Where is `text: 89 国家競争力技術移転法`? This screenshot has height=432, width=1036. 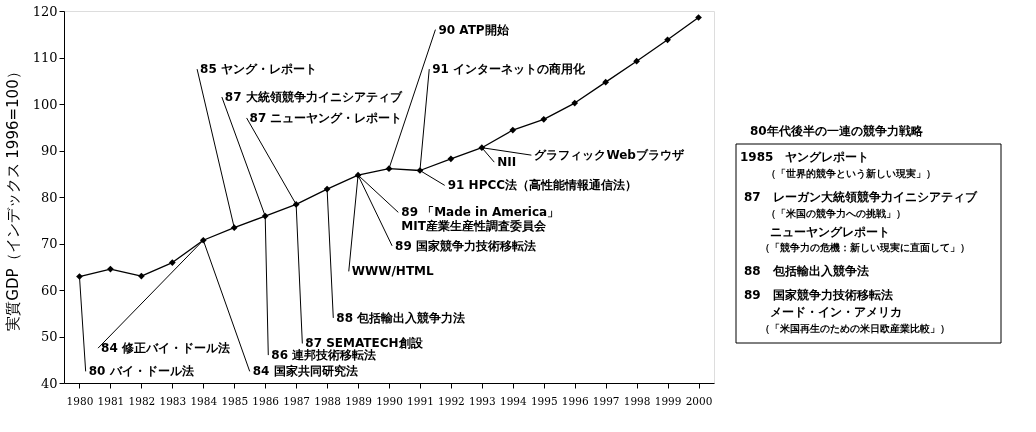 text: 89 国家競争力技術移転法 is located at coordinates (818, 295).